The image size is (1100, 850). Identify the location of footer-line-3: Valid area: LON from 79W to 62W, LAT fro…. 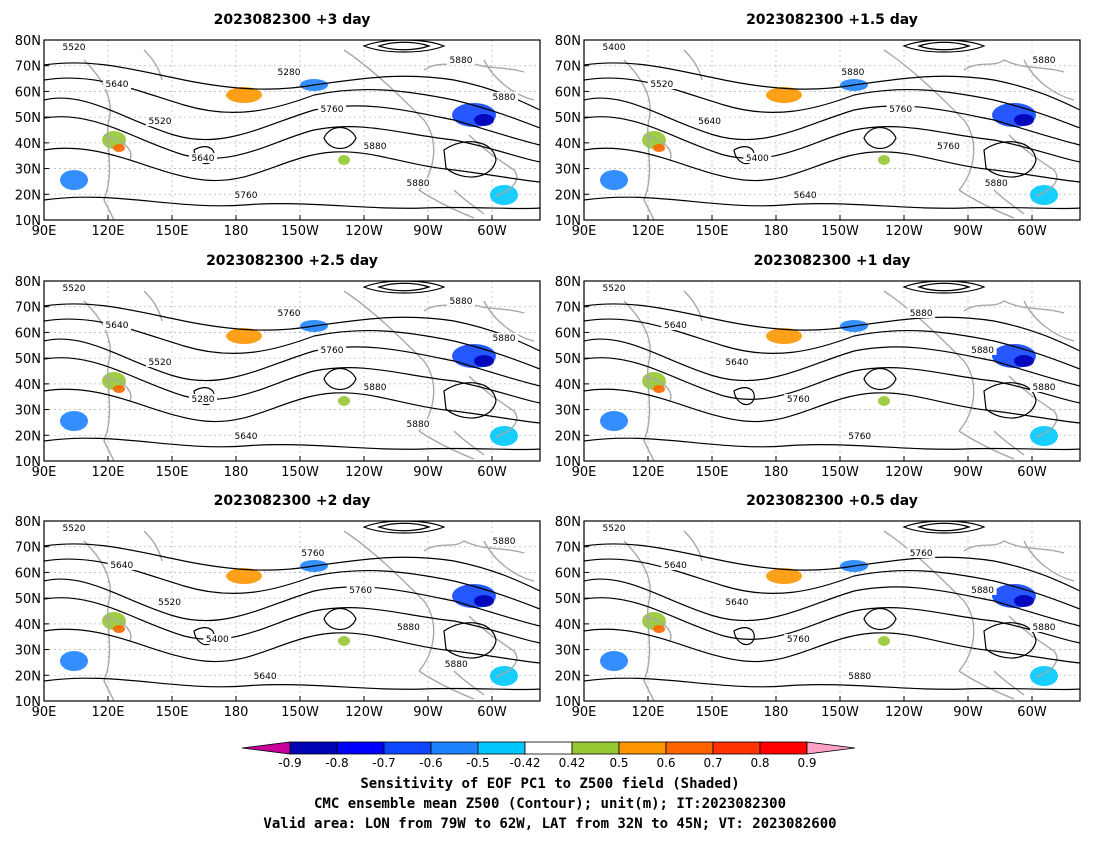
(550, 824).